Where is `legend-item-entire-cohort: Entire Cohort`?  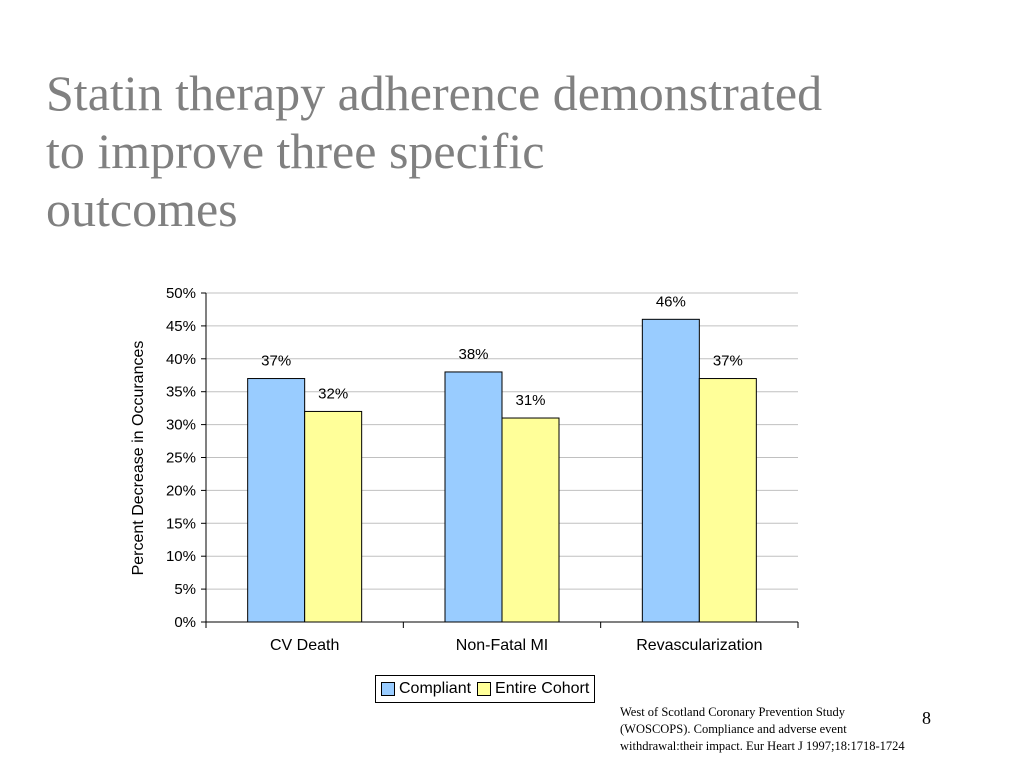 legend-item-entire-cohort: Entire Cohort is located at coordinates (533, 689).